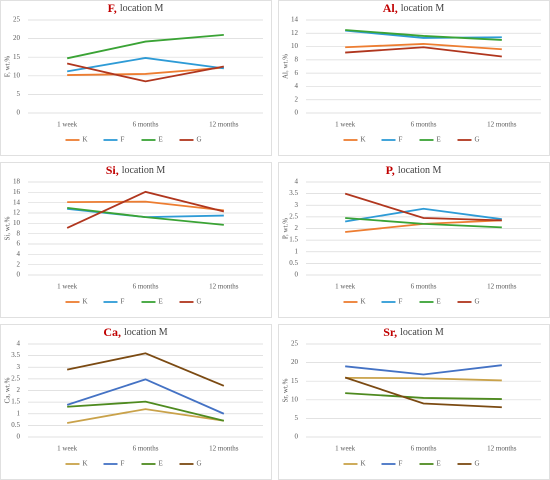 The height and width of the screenshot is (480, 550). I want to click on y-tick-label: 6, so click(19, 244).